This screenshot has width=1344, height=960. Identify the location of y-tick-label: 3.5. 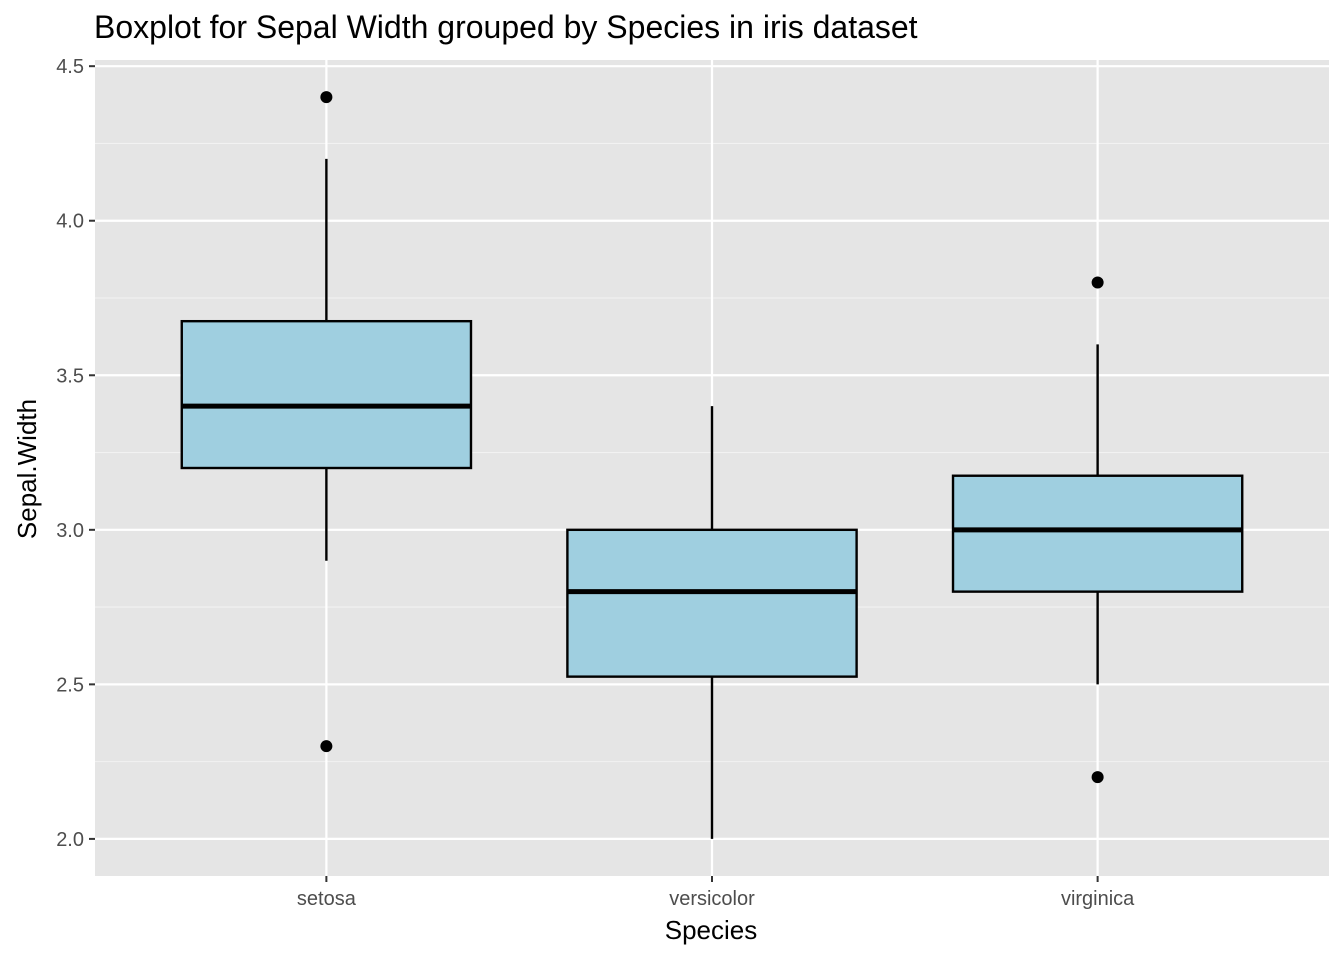
(70, 376).